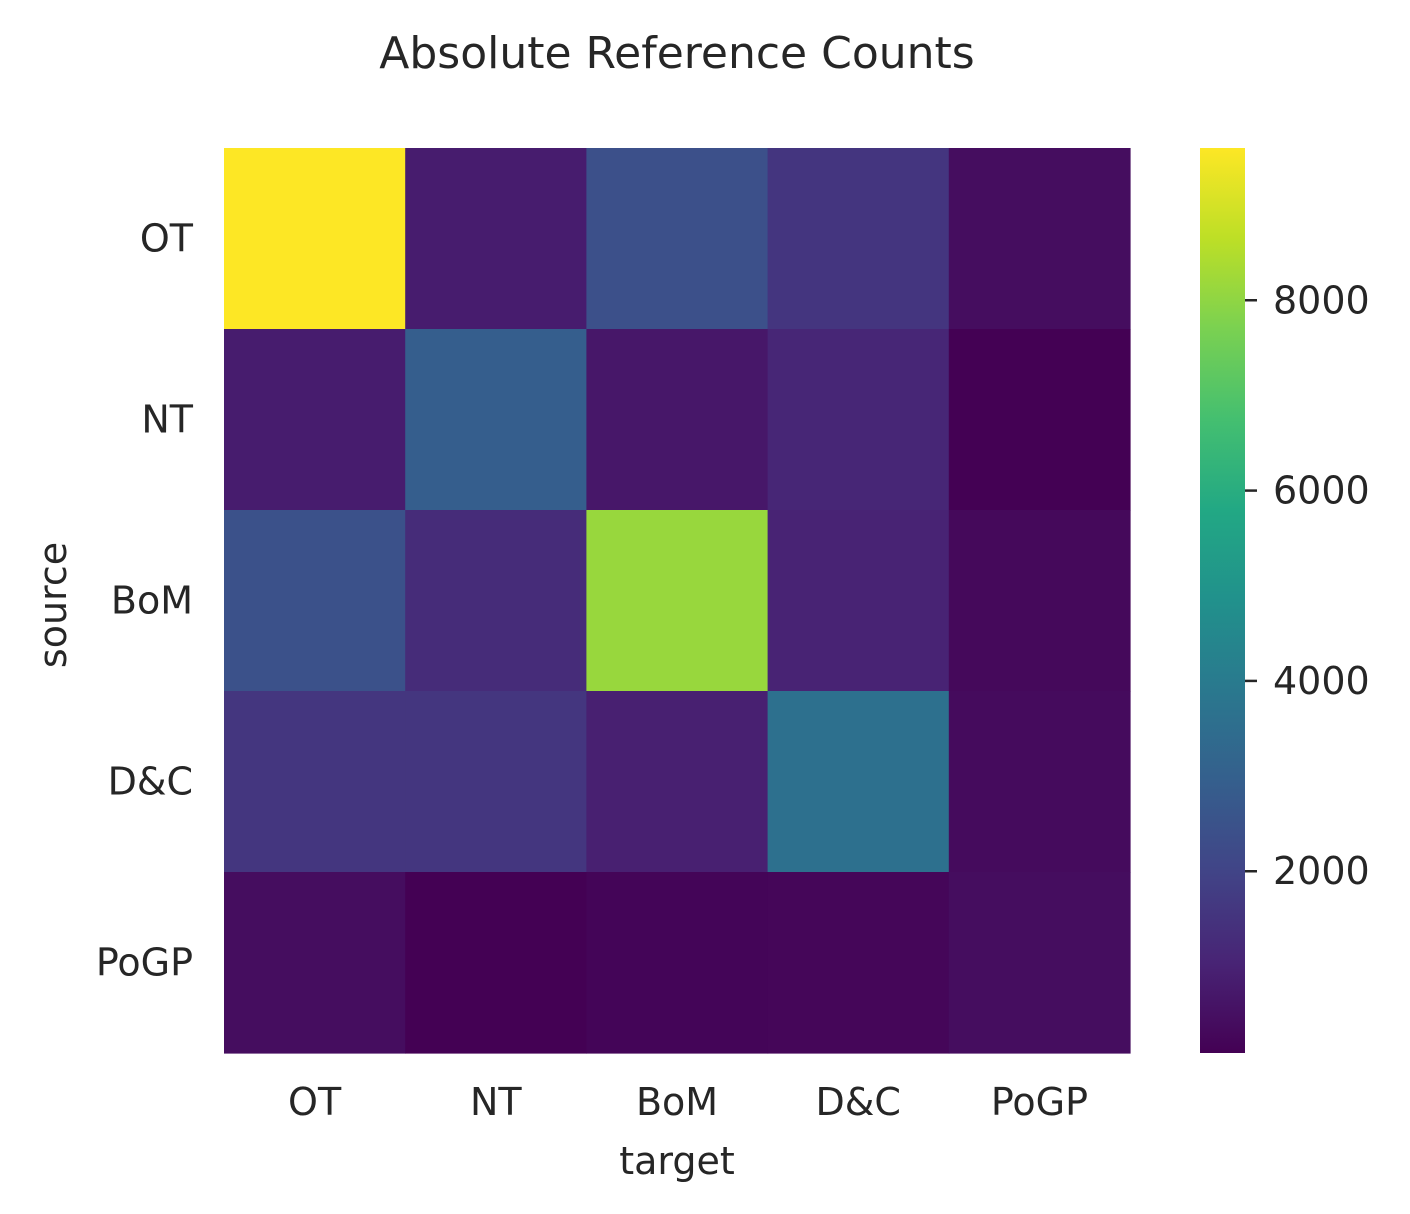 This screenshot has height=1214, width=1410. I want to click on y-tick-label: PoGP, so click(144, 963).